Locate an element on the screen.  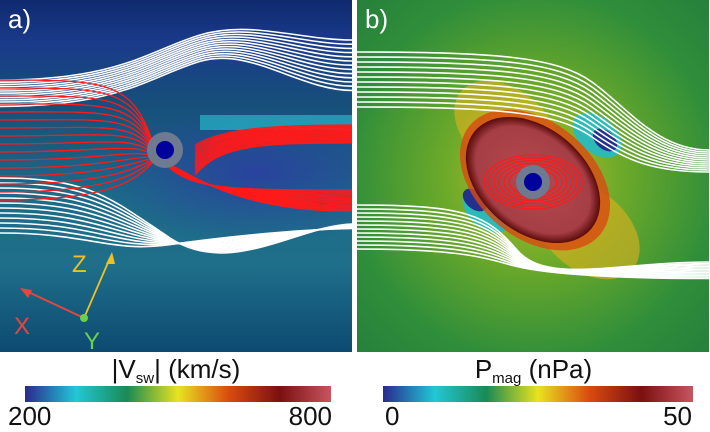
colorbar-b-min: 0 is located at coordinates (392, 416).